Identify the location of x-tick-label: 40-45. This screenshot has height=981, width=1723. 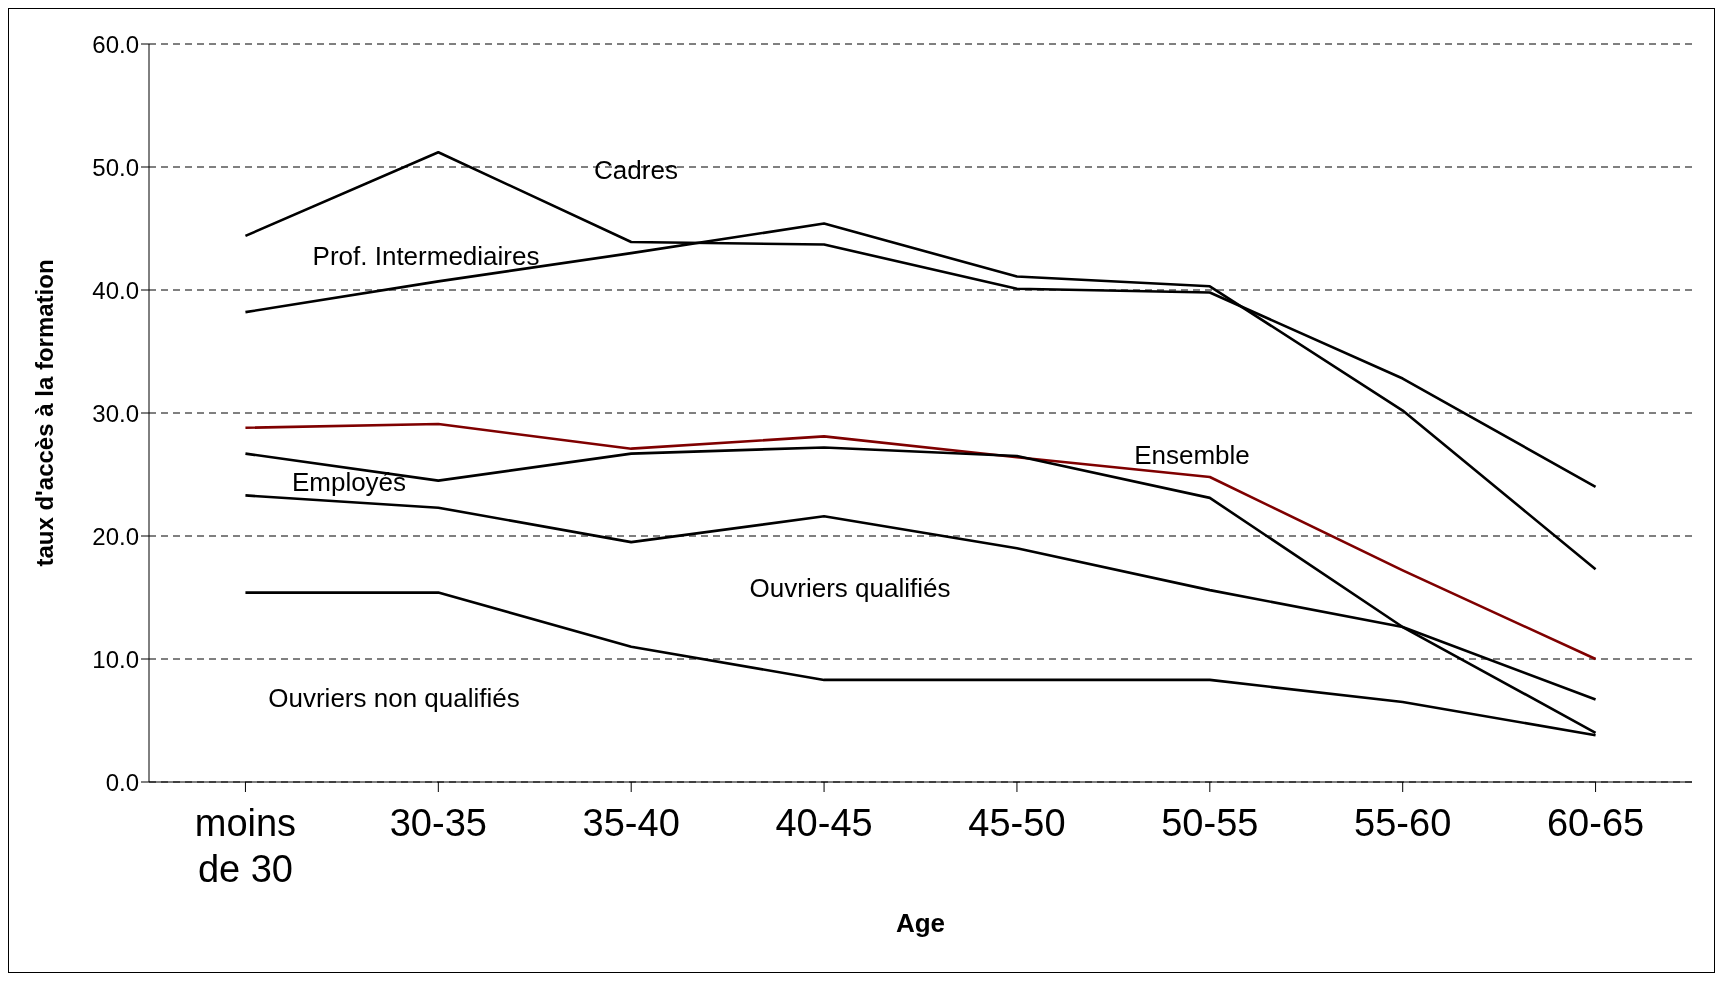
(824, 823).